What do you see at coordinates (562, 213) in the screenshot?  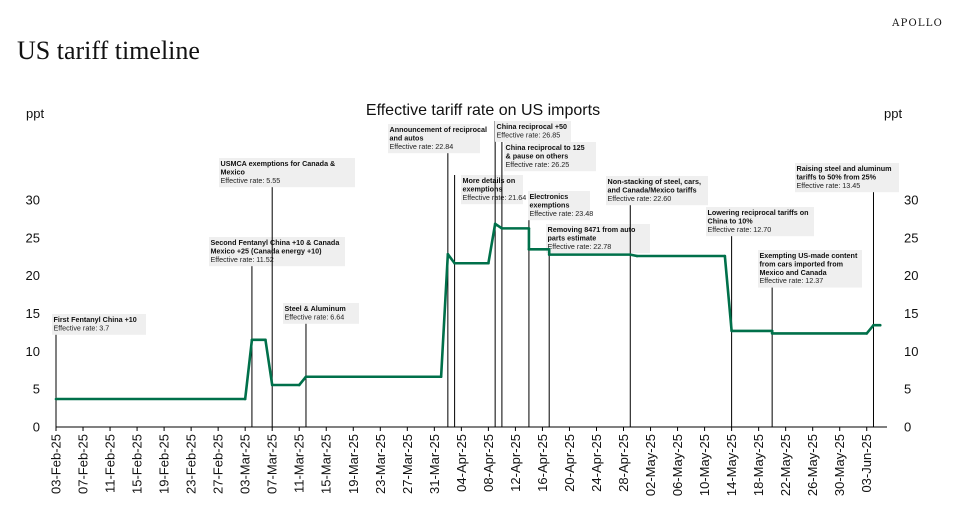 I see `annotation-rate: Effective rate: 23.48` at bounding box center [562, 213].